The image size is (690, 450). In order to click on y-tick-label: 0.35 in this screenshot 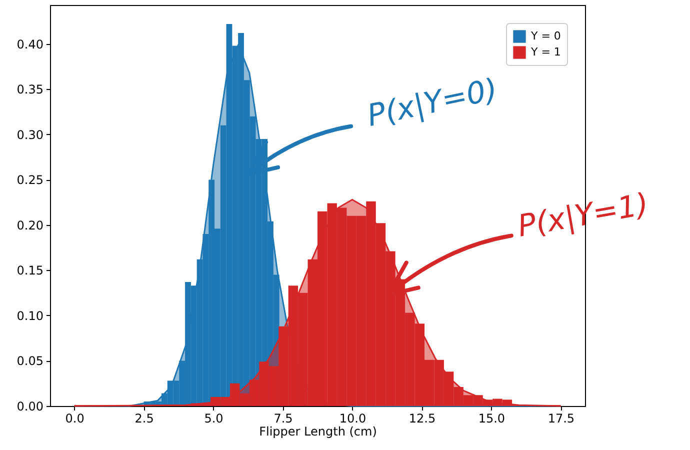, I will do `click(30, 89)`.